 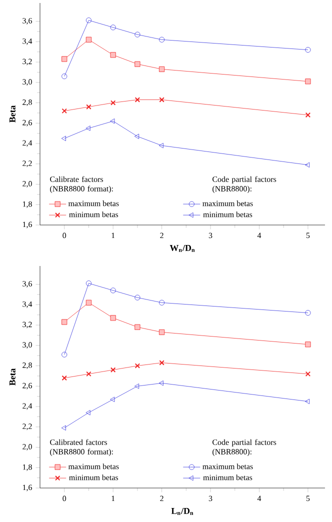 What do you see at coordinates (182, 511) in the screenshot?
I see `x-axis-title: L$_{n}$/D$_{n}$` at bounding box center [182, 511].